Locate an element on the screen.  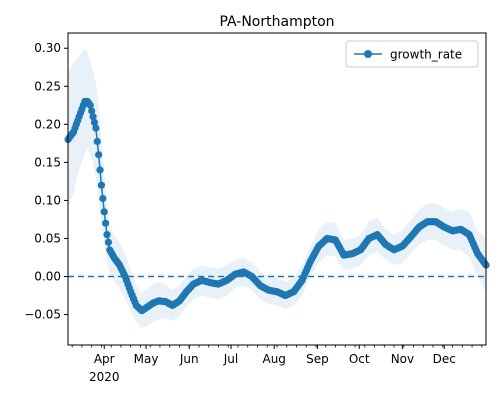
x-tick-label: Sep is located at coordinates (317, 359).